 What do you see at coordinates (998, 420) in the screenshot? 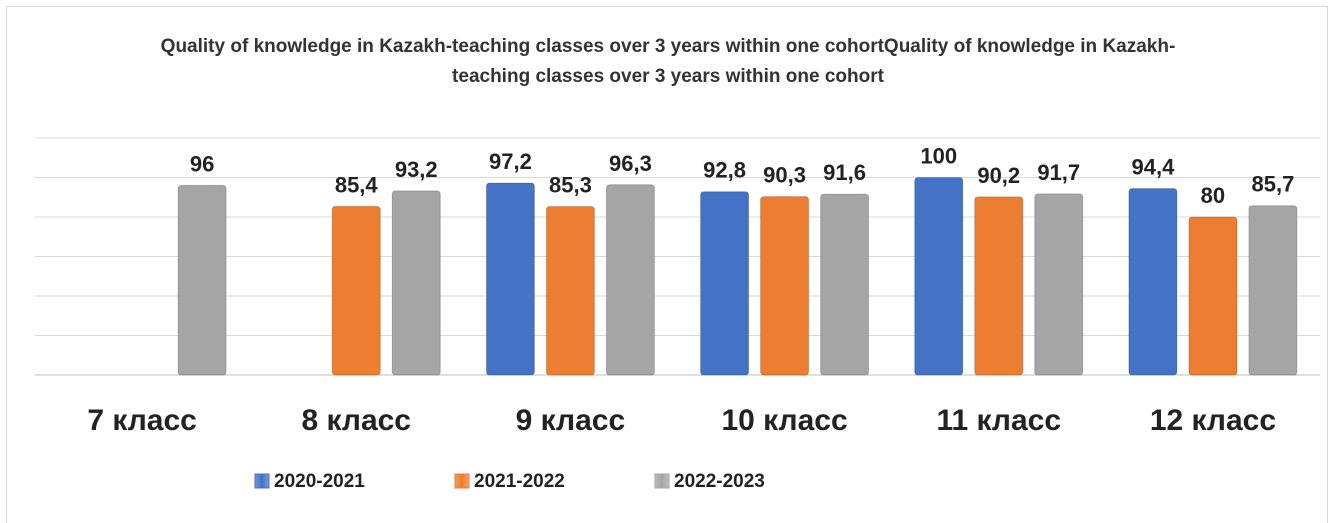
I see `x-tick-label: 11 класс` at bounding box center [998, 420].